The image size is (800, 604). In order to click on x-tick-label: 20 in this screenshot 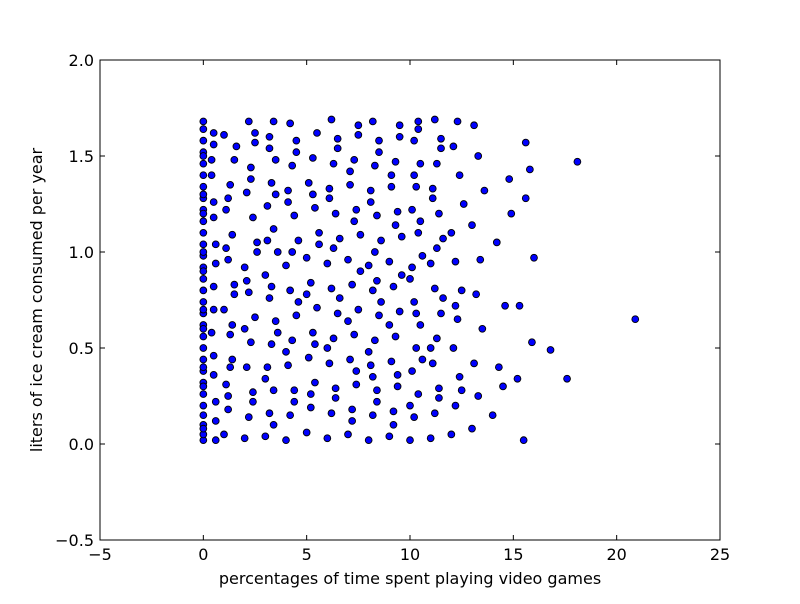, I will do `click(616, 554)`.